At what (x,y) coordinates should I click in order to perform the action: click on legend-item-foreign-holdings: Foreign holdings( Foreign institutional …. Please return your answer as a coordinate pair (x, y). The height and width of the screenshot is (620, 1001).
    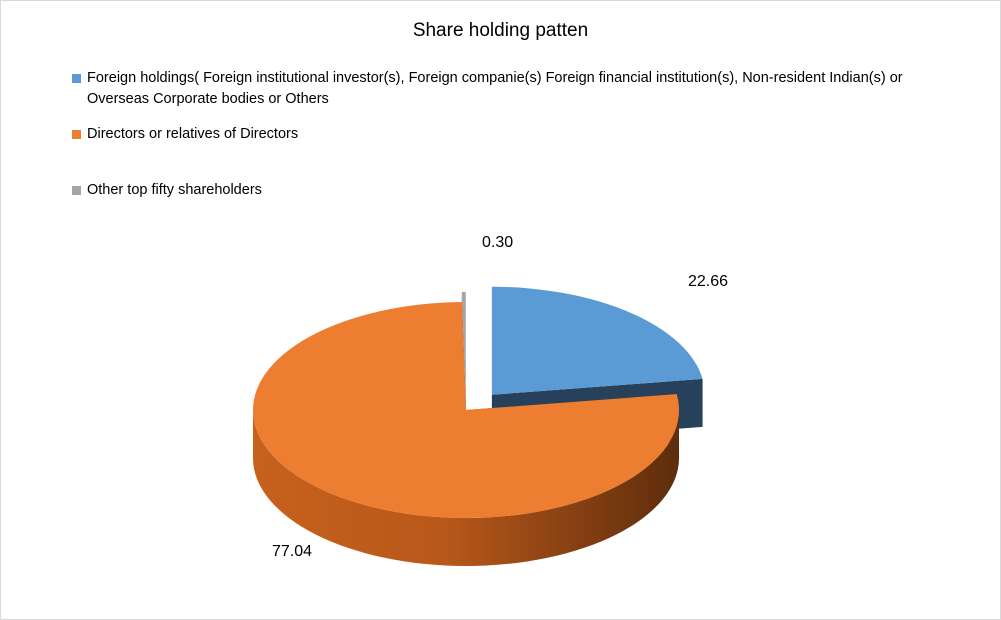
    Looking at the image, I should click on (512, 89).